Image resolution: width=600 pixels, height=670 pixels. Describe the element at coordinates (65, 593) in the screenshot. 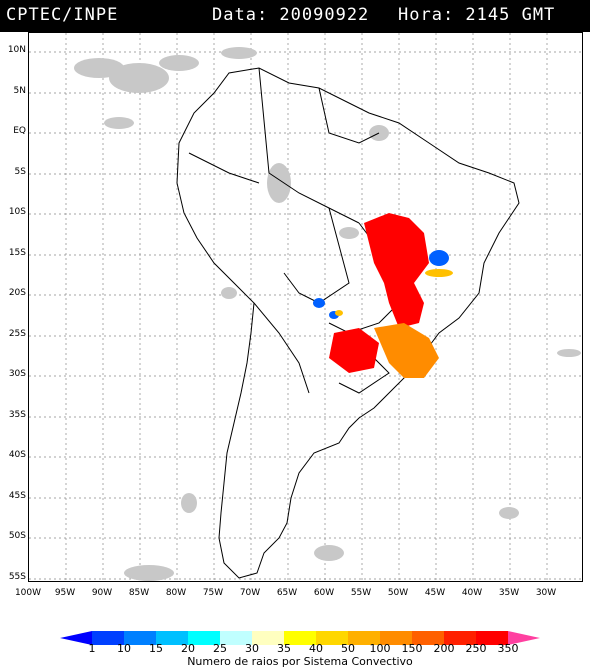

I see `lon-label-95w: 95W` at that location.